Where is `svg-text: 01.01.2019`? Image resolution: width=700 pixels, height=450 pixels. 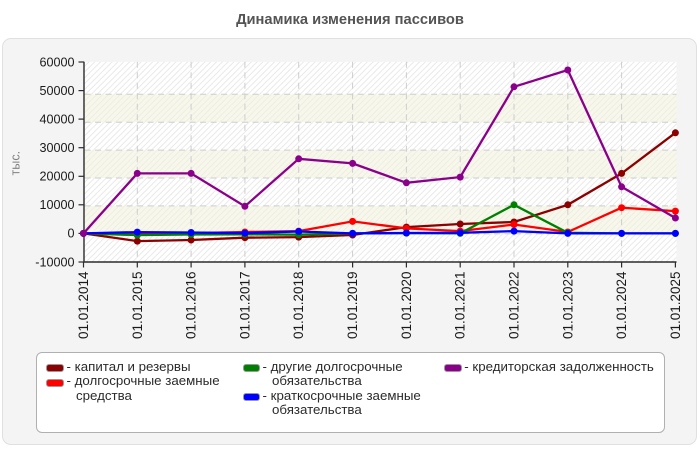
svg-text: 01.01.2019 is located at coordinates (352, 305).